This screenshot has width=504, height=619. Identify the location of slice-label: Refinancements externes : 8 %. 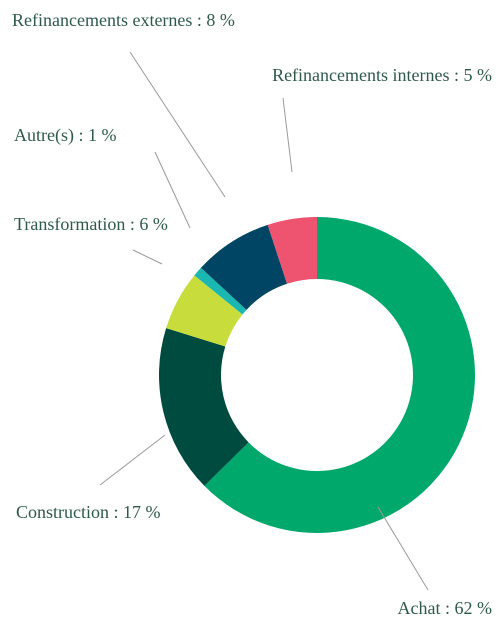
(123, 20).